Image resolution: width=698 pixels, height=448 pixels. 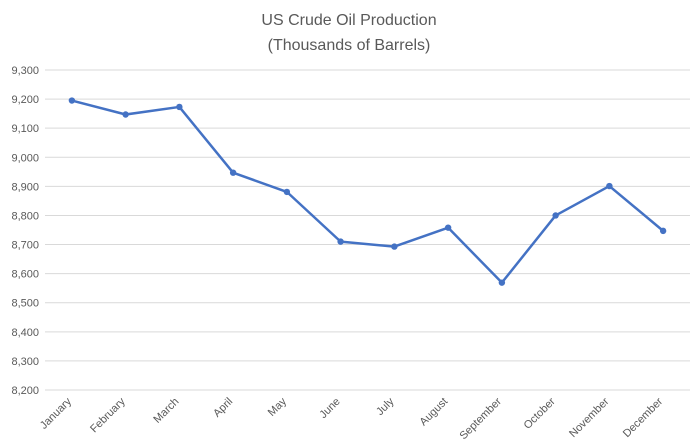 I want to click on x-tick-label: June, so click(x=329, y=408).